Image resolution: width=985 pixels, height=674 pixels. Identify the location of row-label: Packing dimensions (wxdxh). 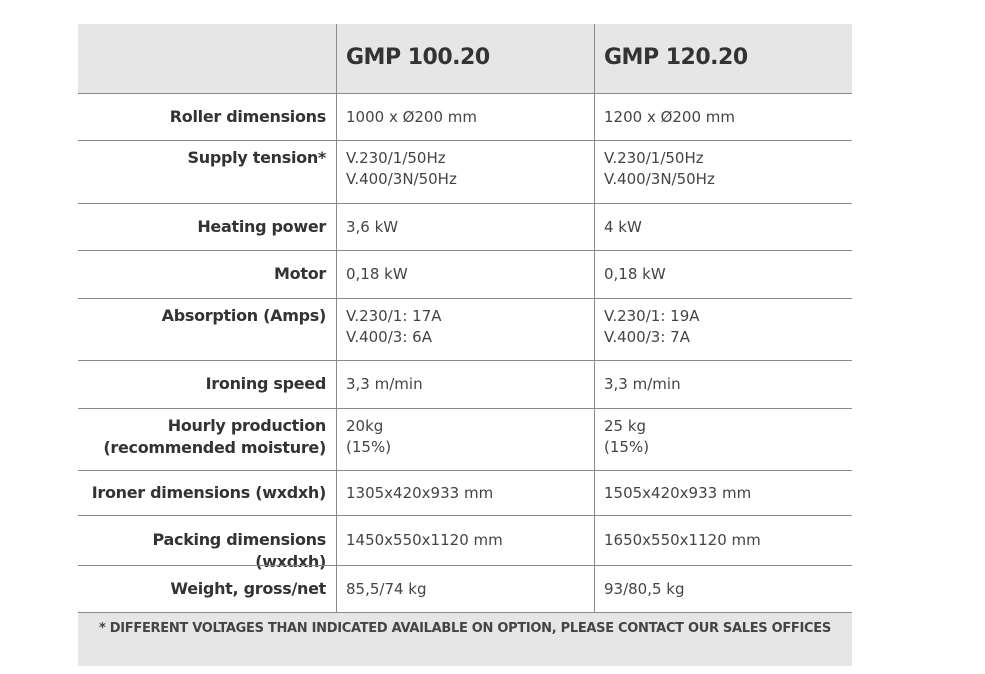
(239, 550).